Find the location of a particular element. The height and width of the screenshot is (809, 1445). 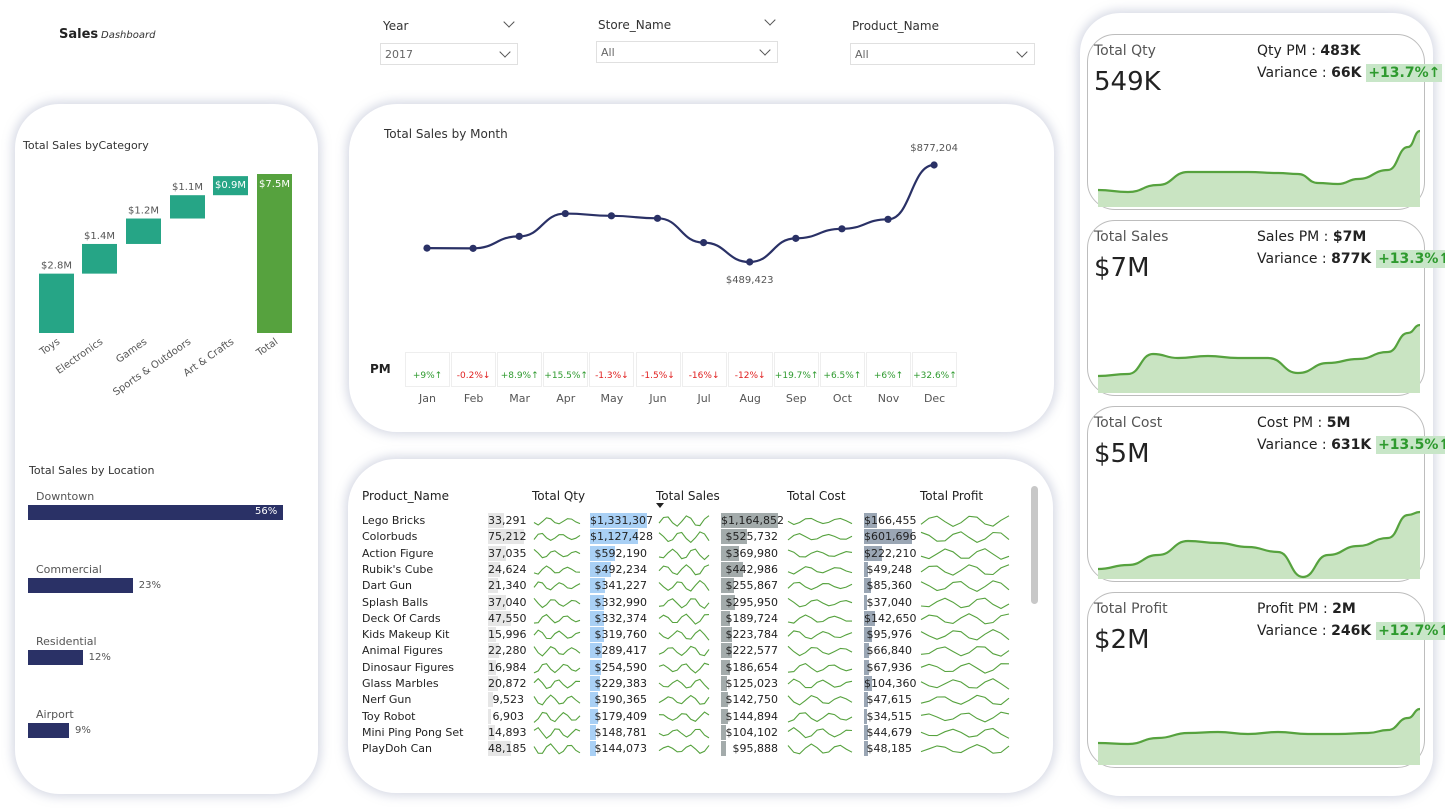

kpi-pm-value: 2M is located at coordinates (1344, 609).